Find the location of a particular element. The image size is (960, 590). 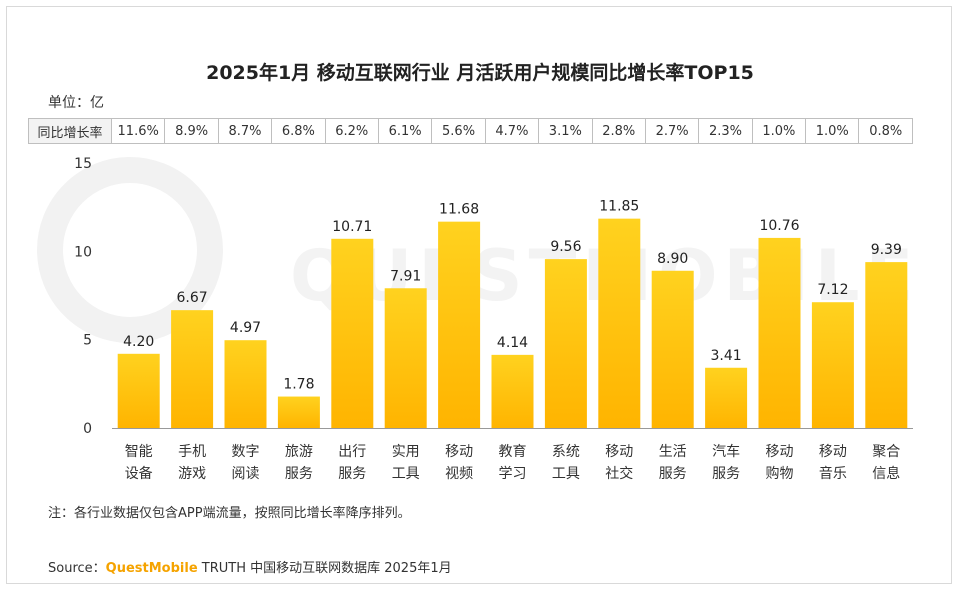

growth-rate-cell: 8.7% is located at coordinates (245, 131).